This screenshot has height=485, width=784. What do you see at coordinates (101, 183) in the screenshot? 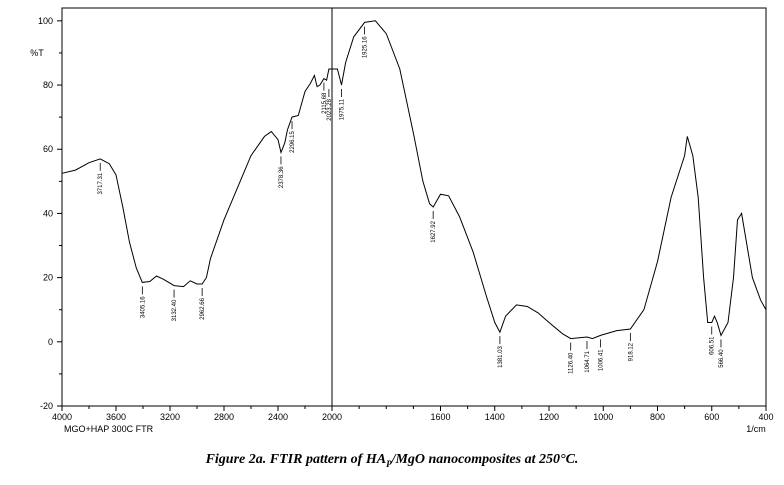
I see `peak-label: 3717.31` at bounding box center [101, 183].